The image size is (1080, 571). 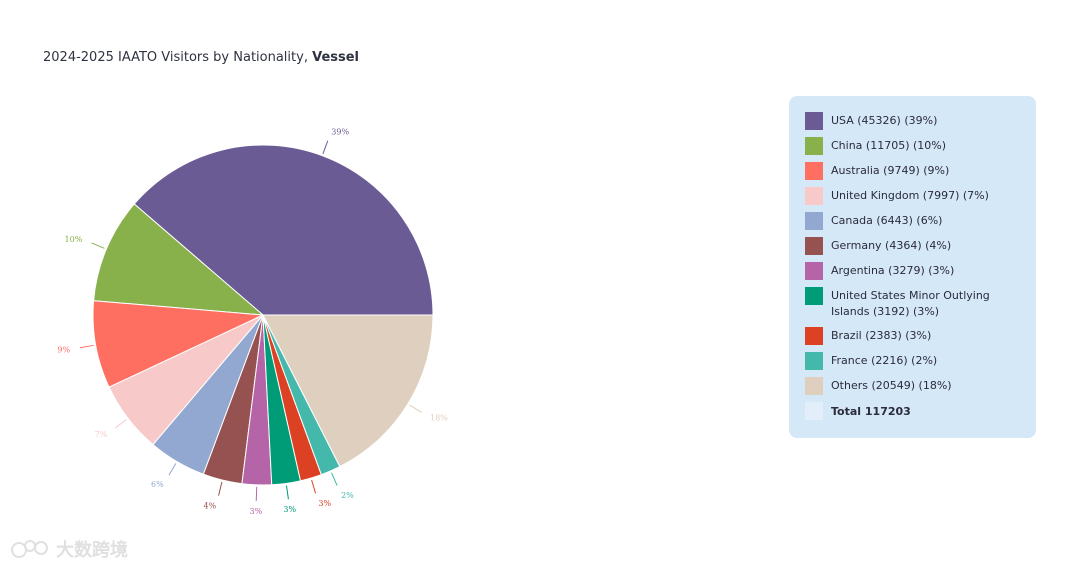 What do you see at coordinates (814, 411) in the screenshot?
I see `legend-total-swatch` at bounding box center [814, 411].